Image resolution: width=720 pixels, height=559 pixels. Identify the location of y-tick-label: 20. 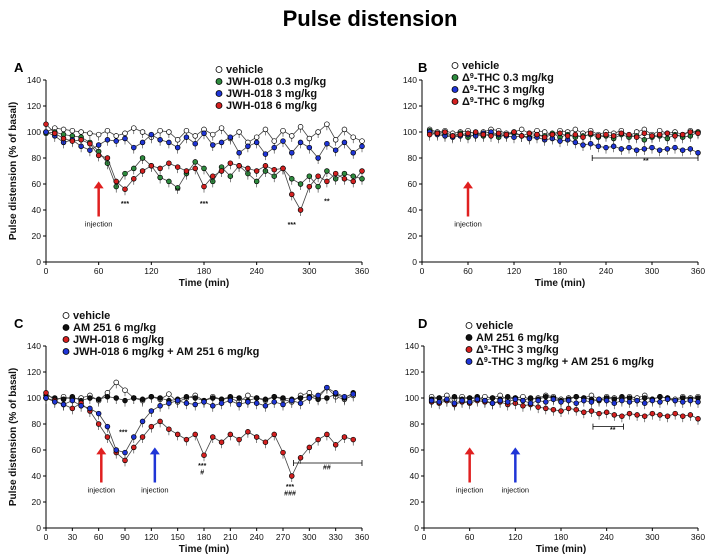
(415, 502).